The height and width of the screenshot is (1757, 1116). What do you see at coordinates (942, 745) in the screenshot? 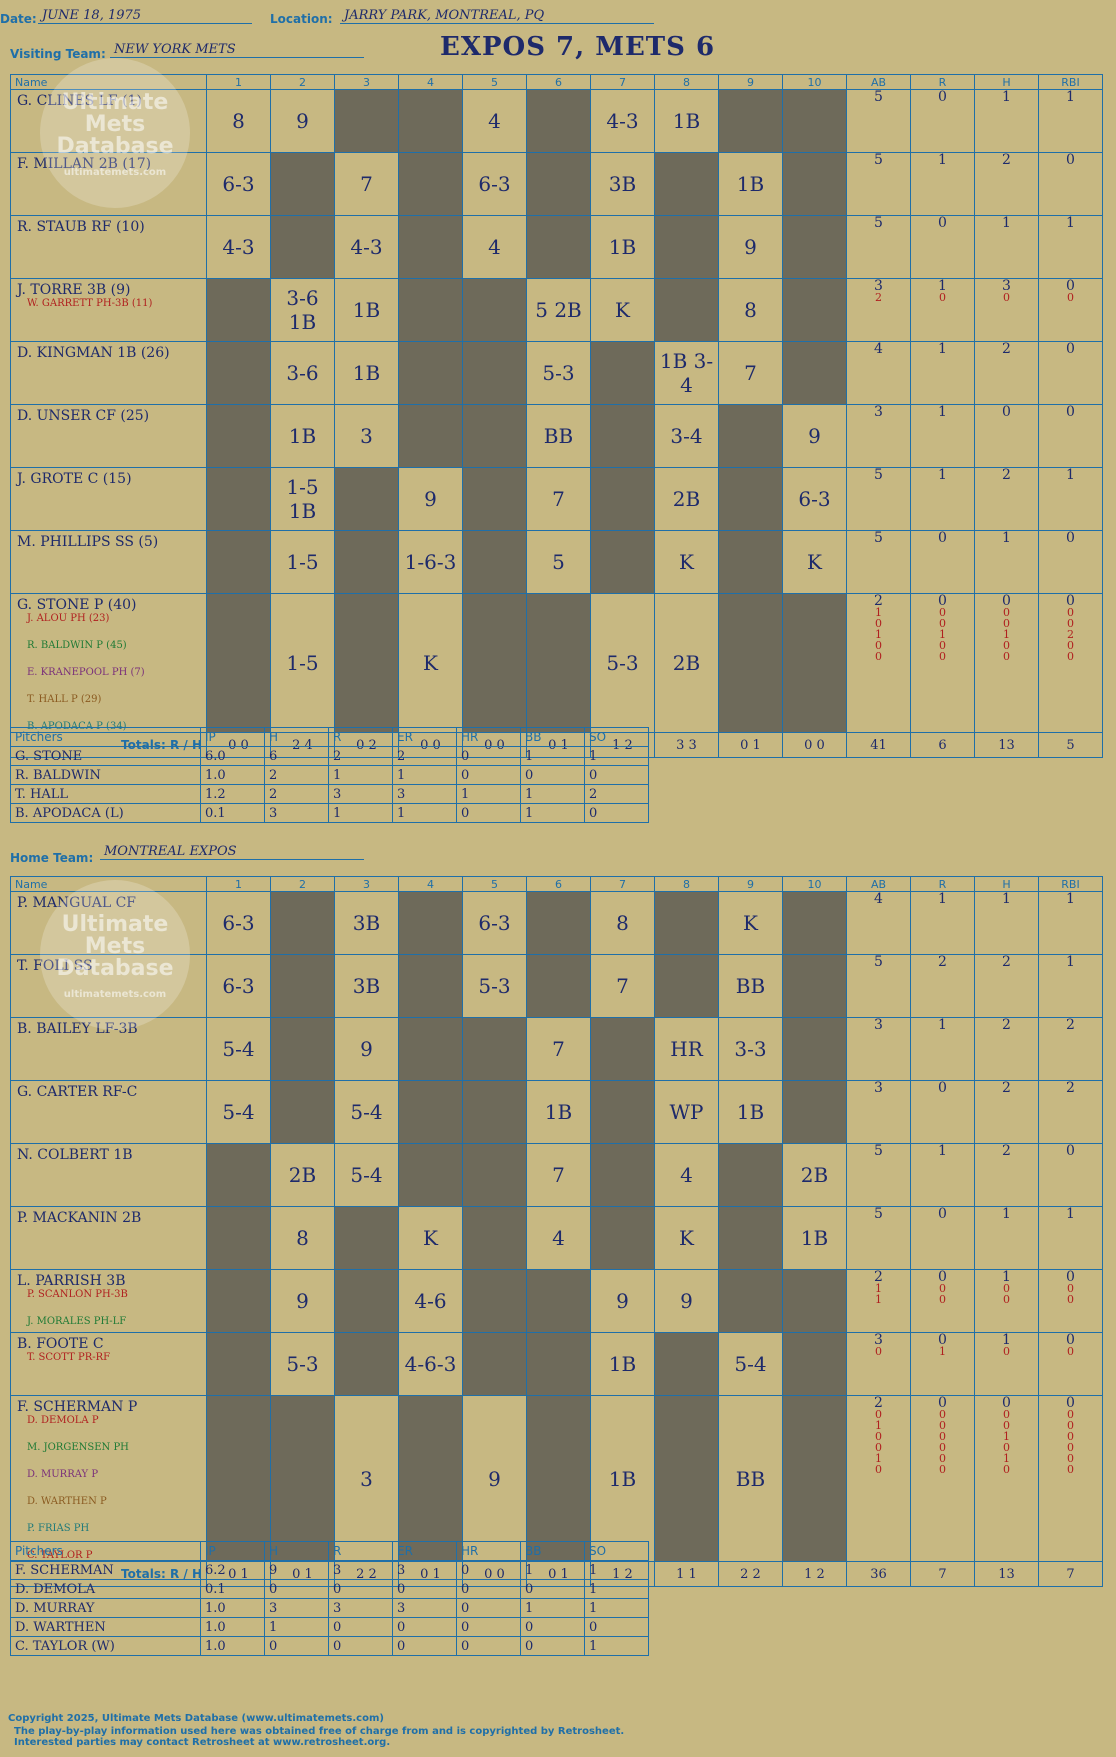
I see `stat-total: 6` at bounding box center [942, 745].